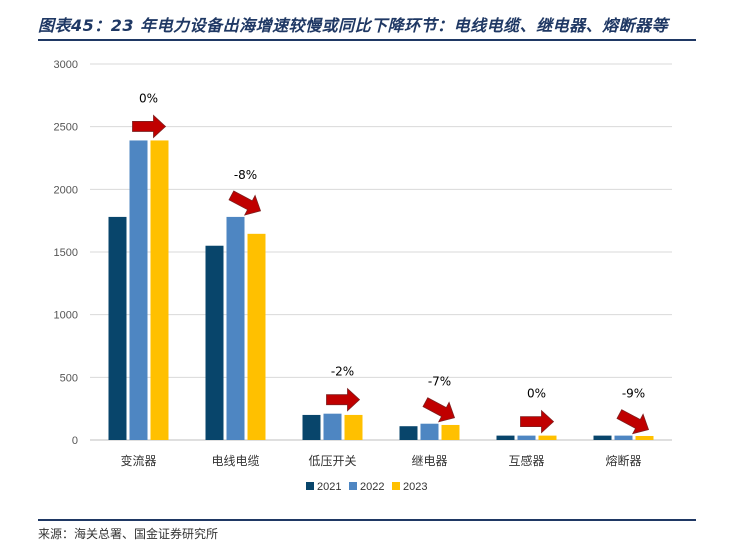  I want to click on source-note: 来源：海关总署、国金证券研究所, so click(128, 534).